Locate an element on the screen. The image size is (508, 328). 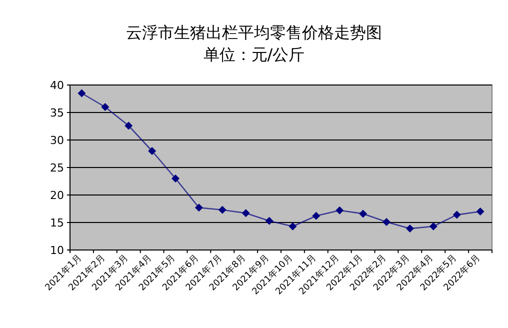
y-tick-label: 10 is located at coordinates (57, 250).